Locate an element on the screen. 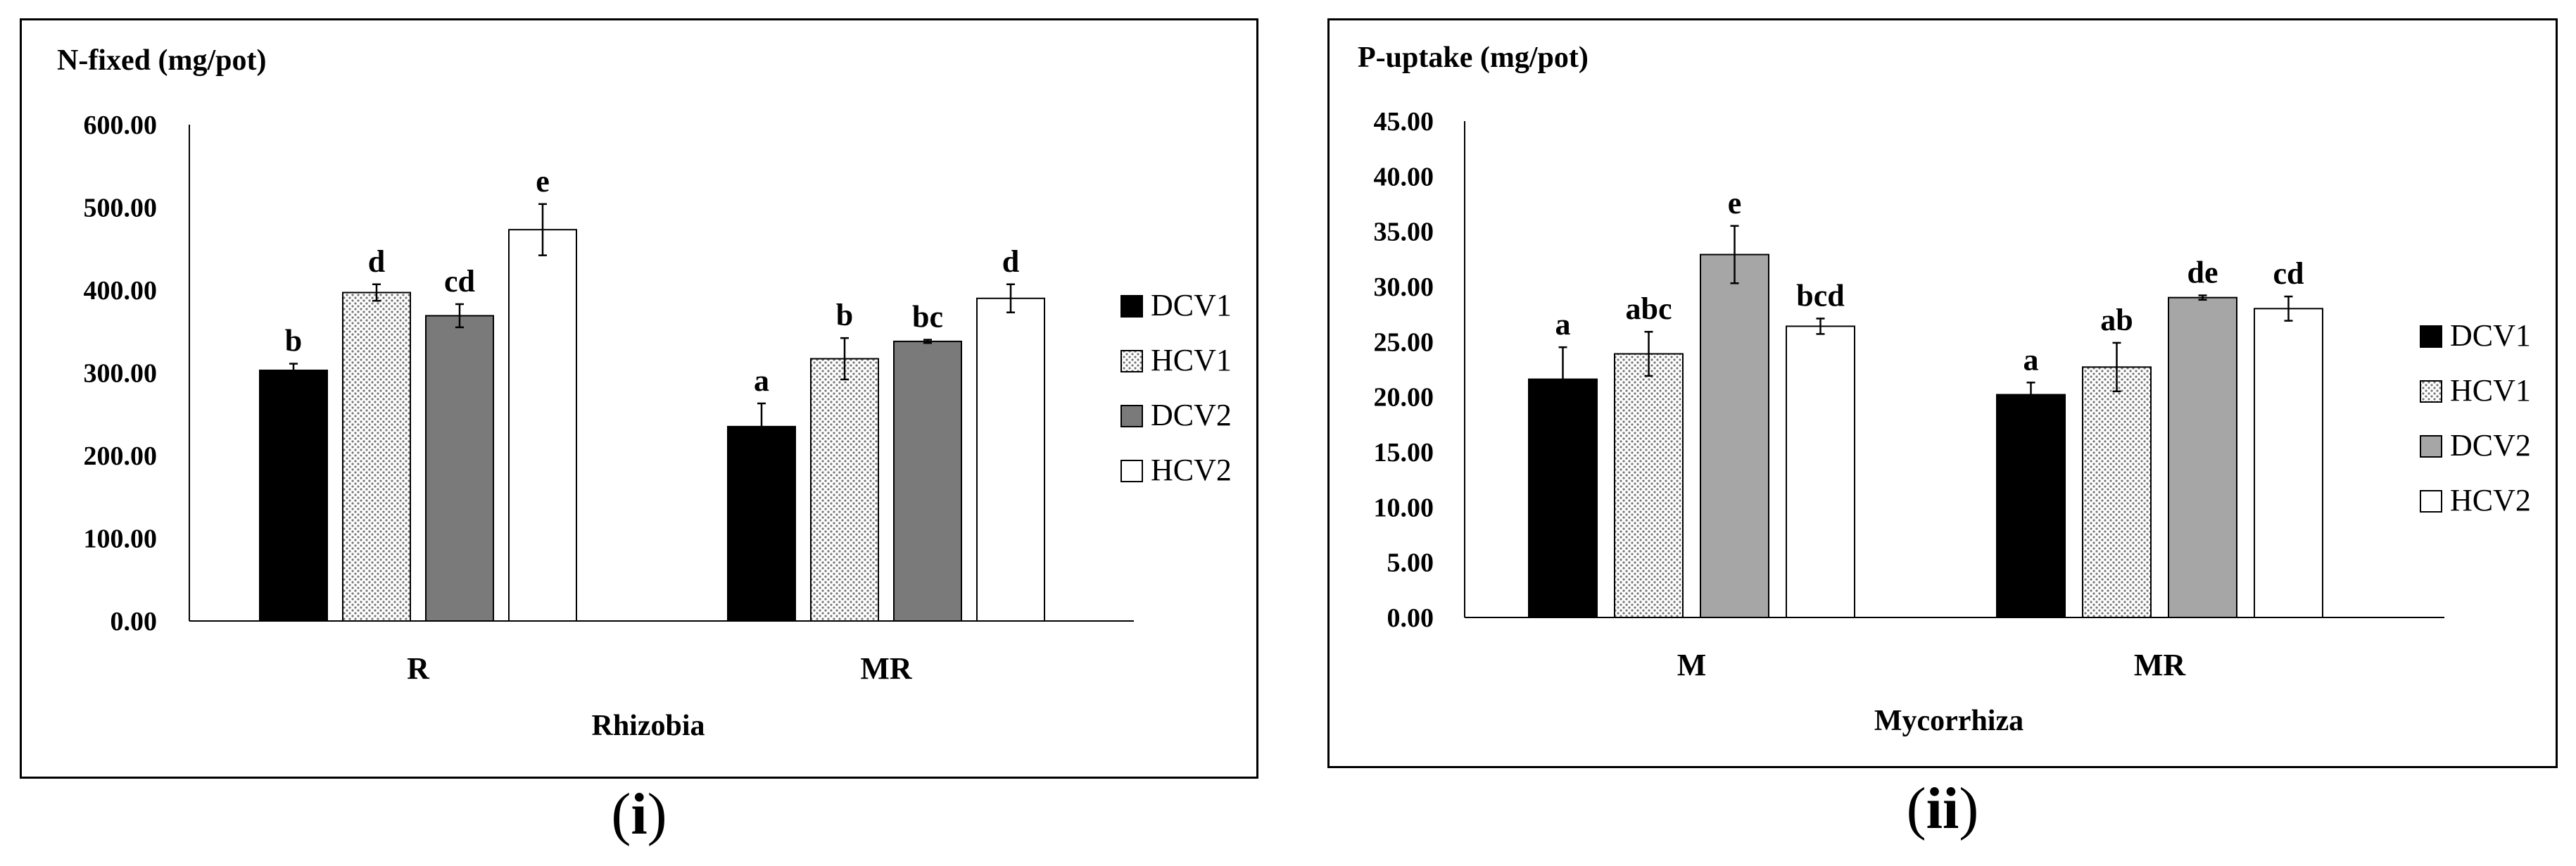  panel-label-i: (i) is located at coordinates (639, 815).